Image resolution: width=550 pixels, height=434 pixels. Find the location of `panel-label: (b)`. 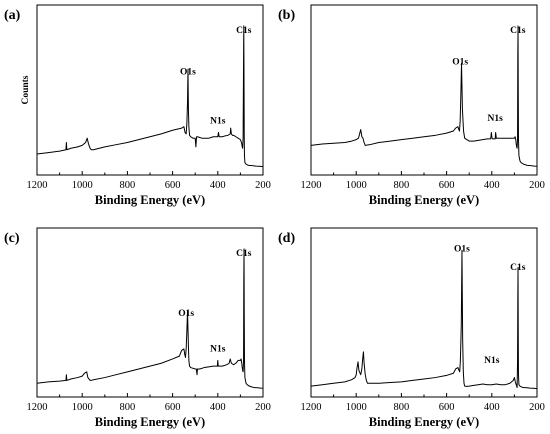

panel-label: (b) is located at coordinates (286, 15).